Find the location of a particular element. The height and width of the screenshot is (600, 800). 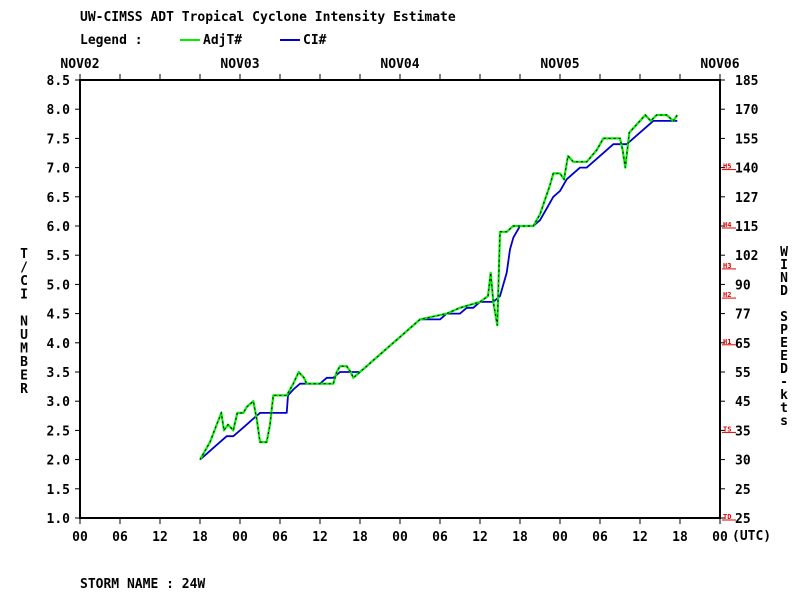

wind-tick-label: 90 is located at coordinates (743, 285).